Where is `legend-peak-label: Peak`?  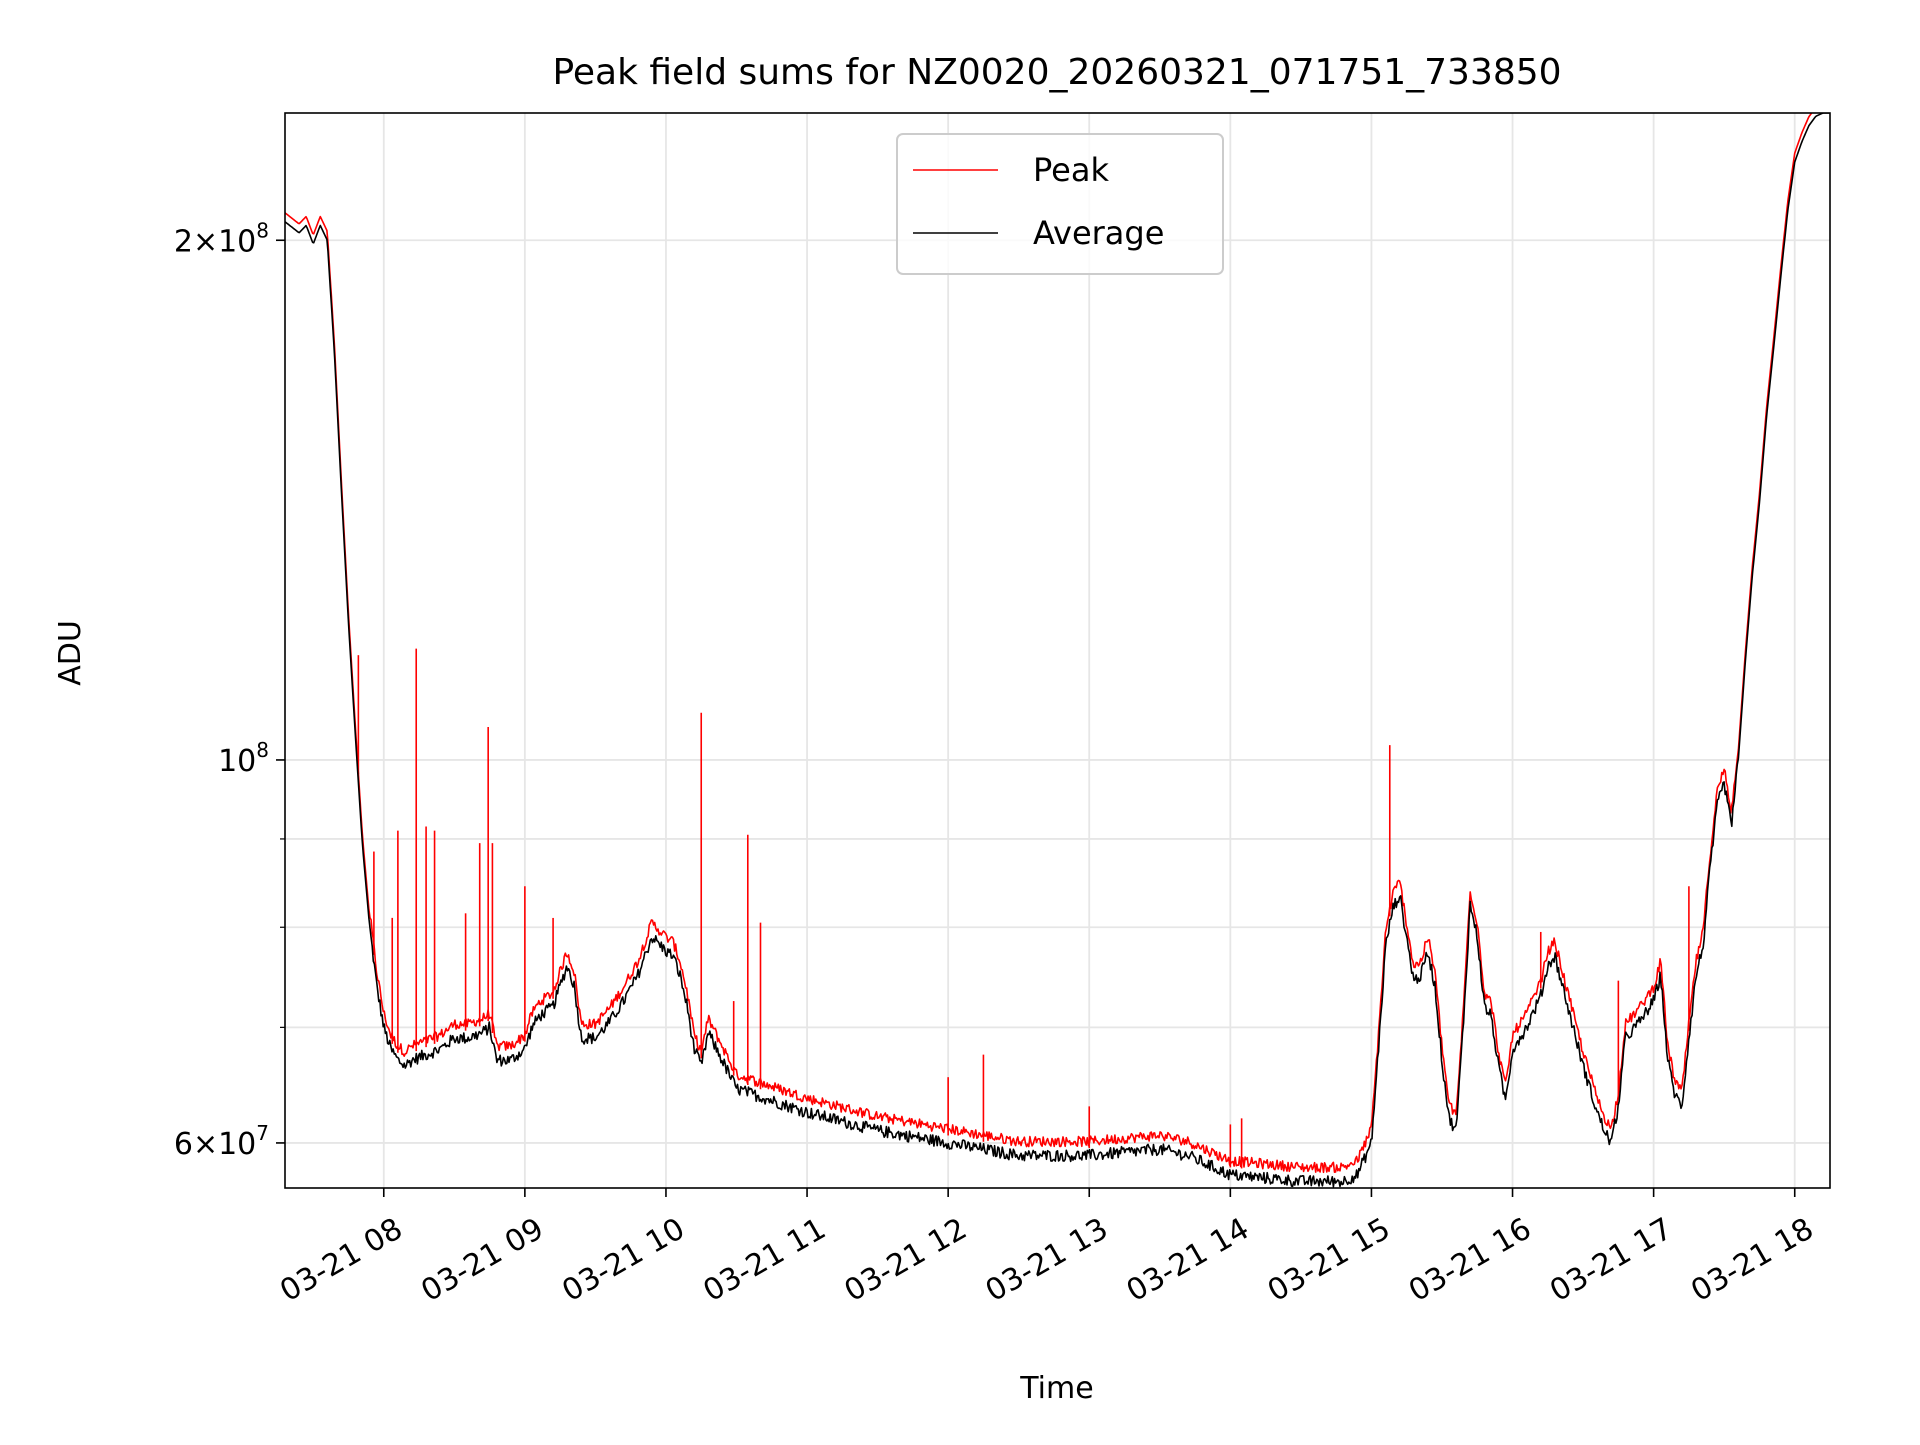
legend-peak-label: Peak is located at coordinates (1071, 170).